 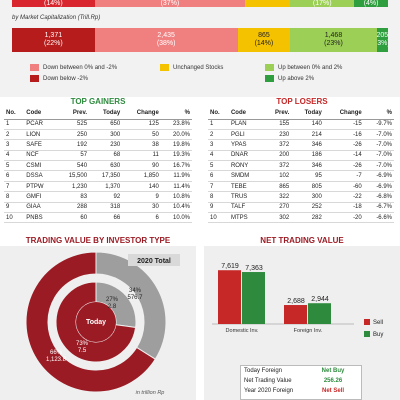 I want to click on table-cell: 20.0%, so click(x=176, y=135).